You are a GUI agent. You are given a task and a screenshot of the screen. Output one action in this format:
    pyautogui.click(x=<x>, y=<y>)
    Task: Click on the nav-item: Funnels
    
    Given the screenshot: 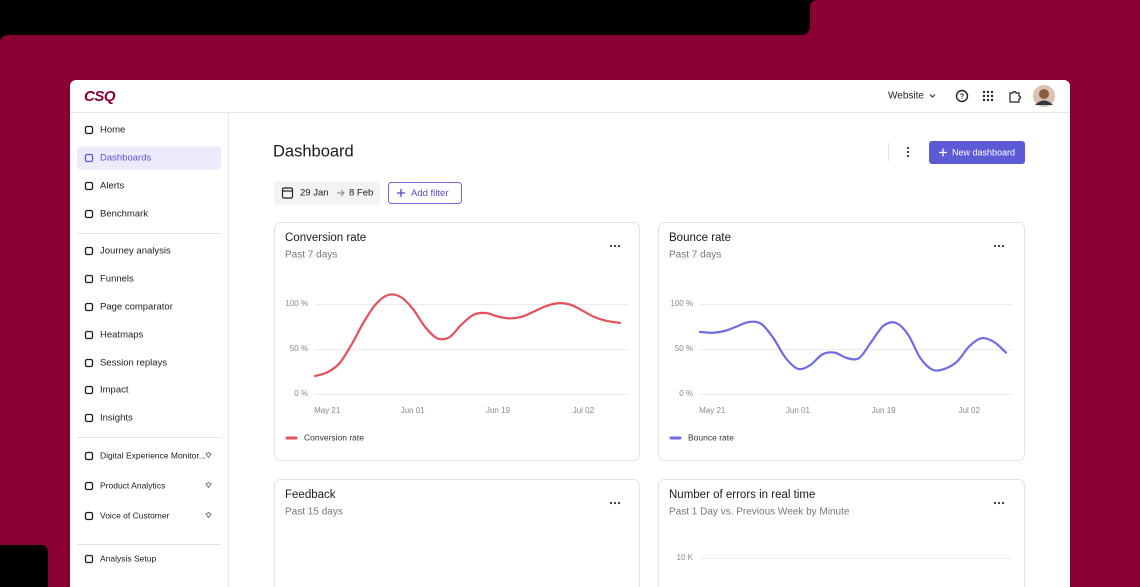 What is the action you would take?
    pyautogui.click(x=117, y=279)
    